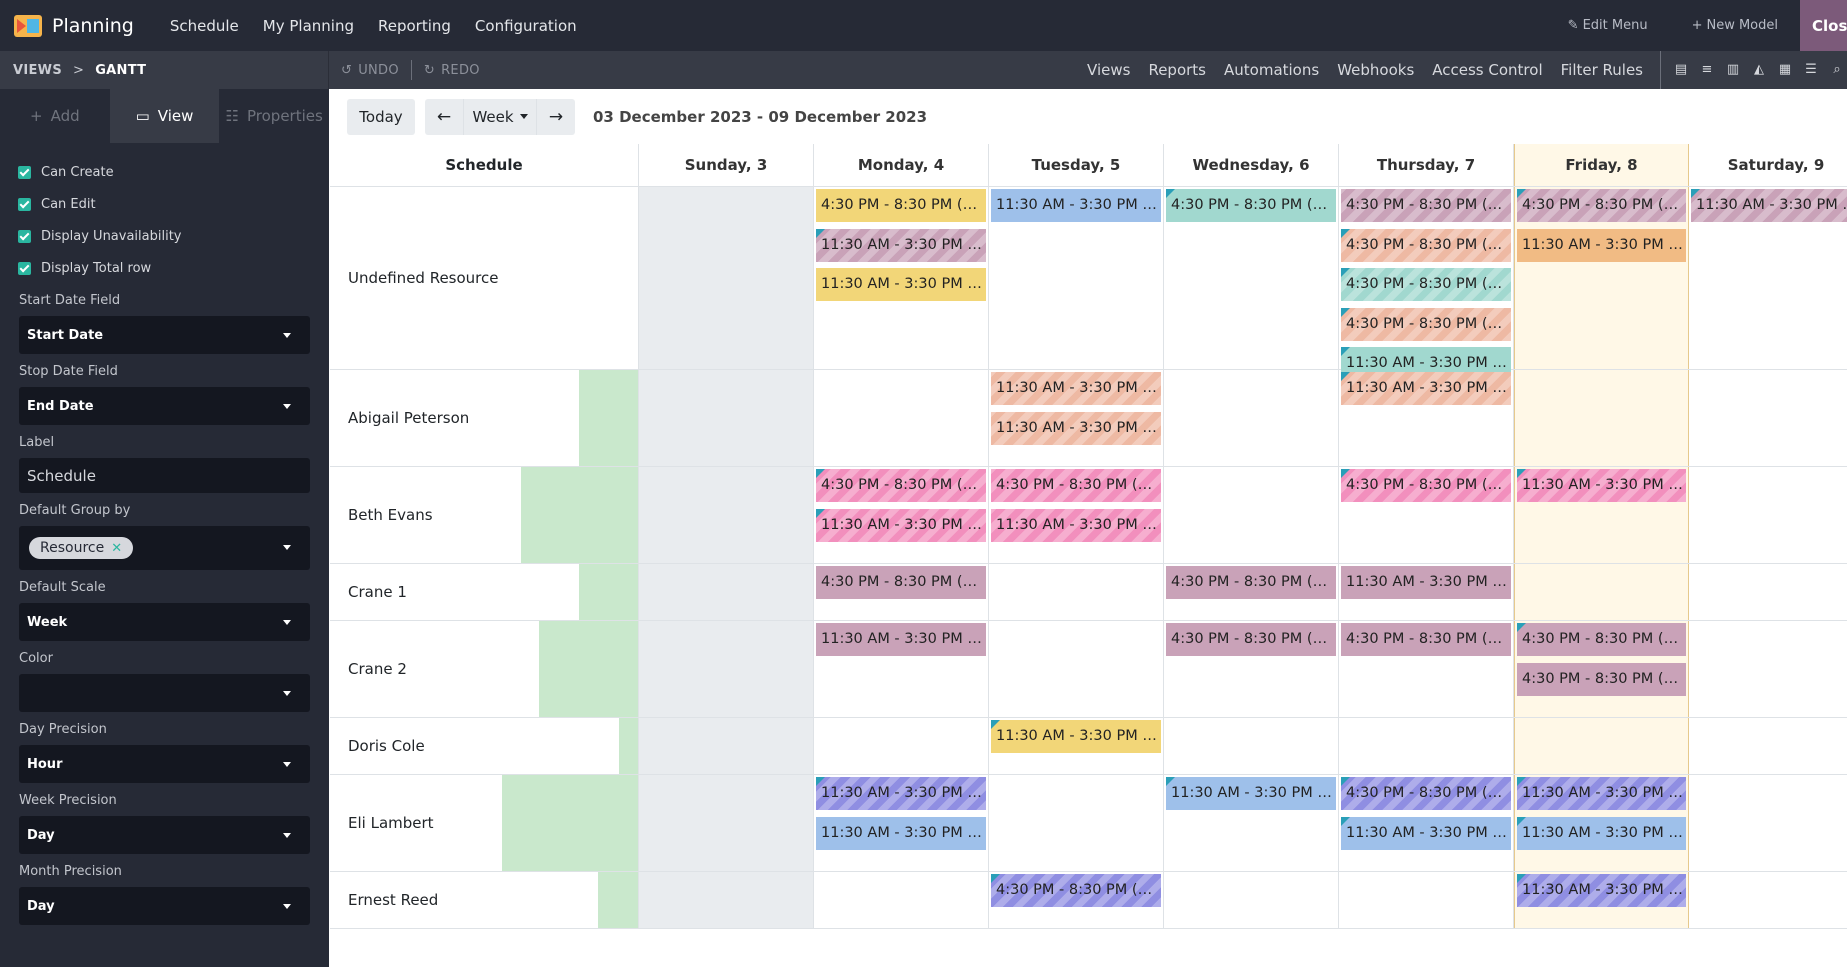 This screenshot has width=1847, height=967. What do you see at coordinates (484, 515) in the screenshot?
I see `resource-row-label: Beth Evans` at bounding box center [484, 515].